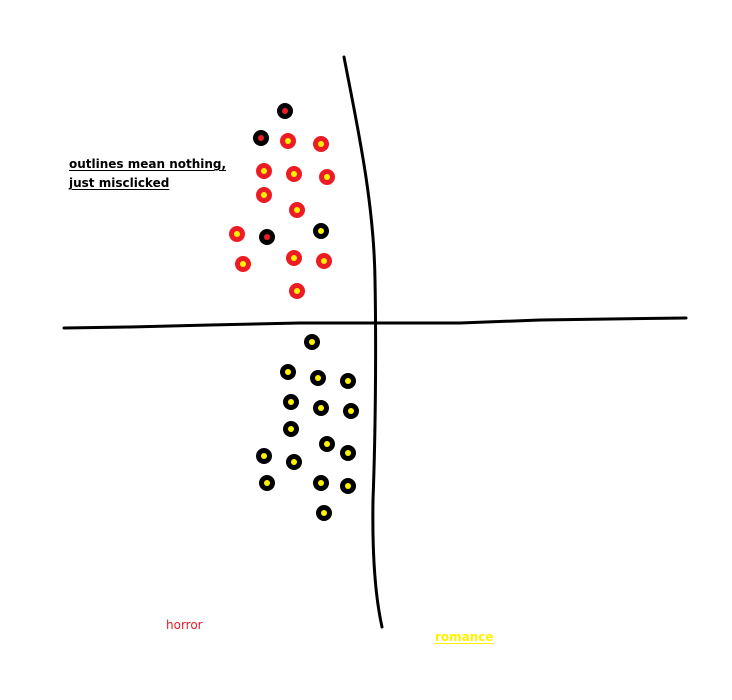  Describe the element at coordinates (184, 625) in the screenshot. I see `horror-label: horror` at that location.